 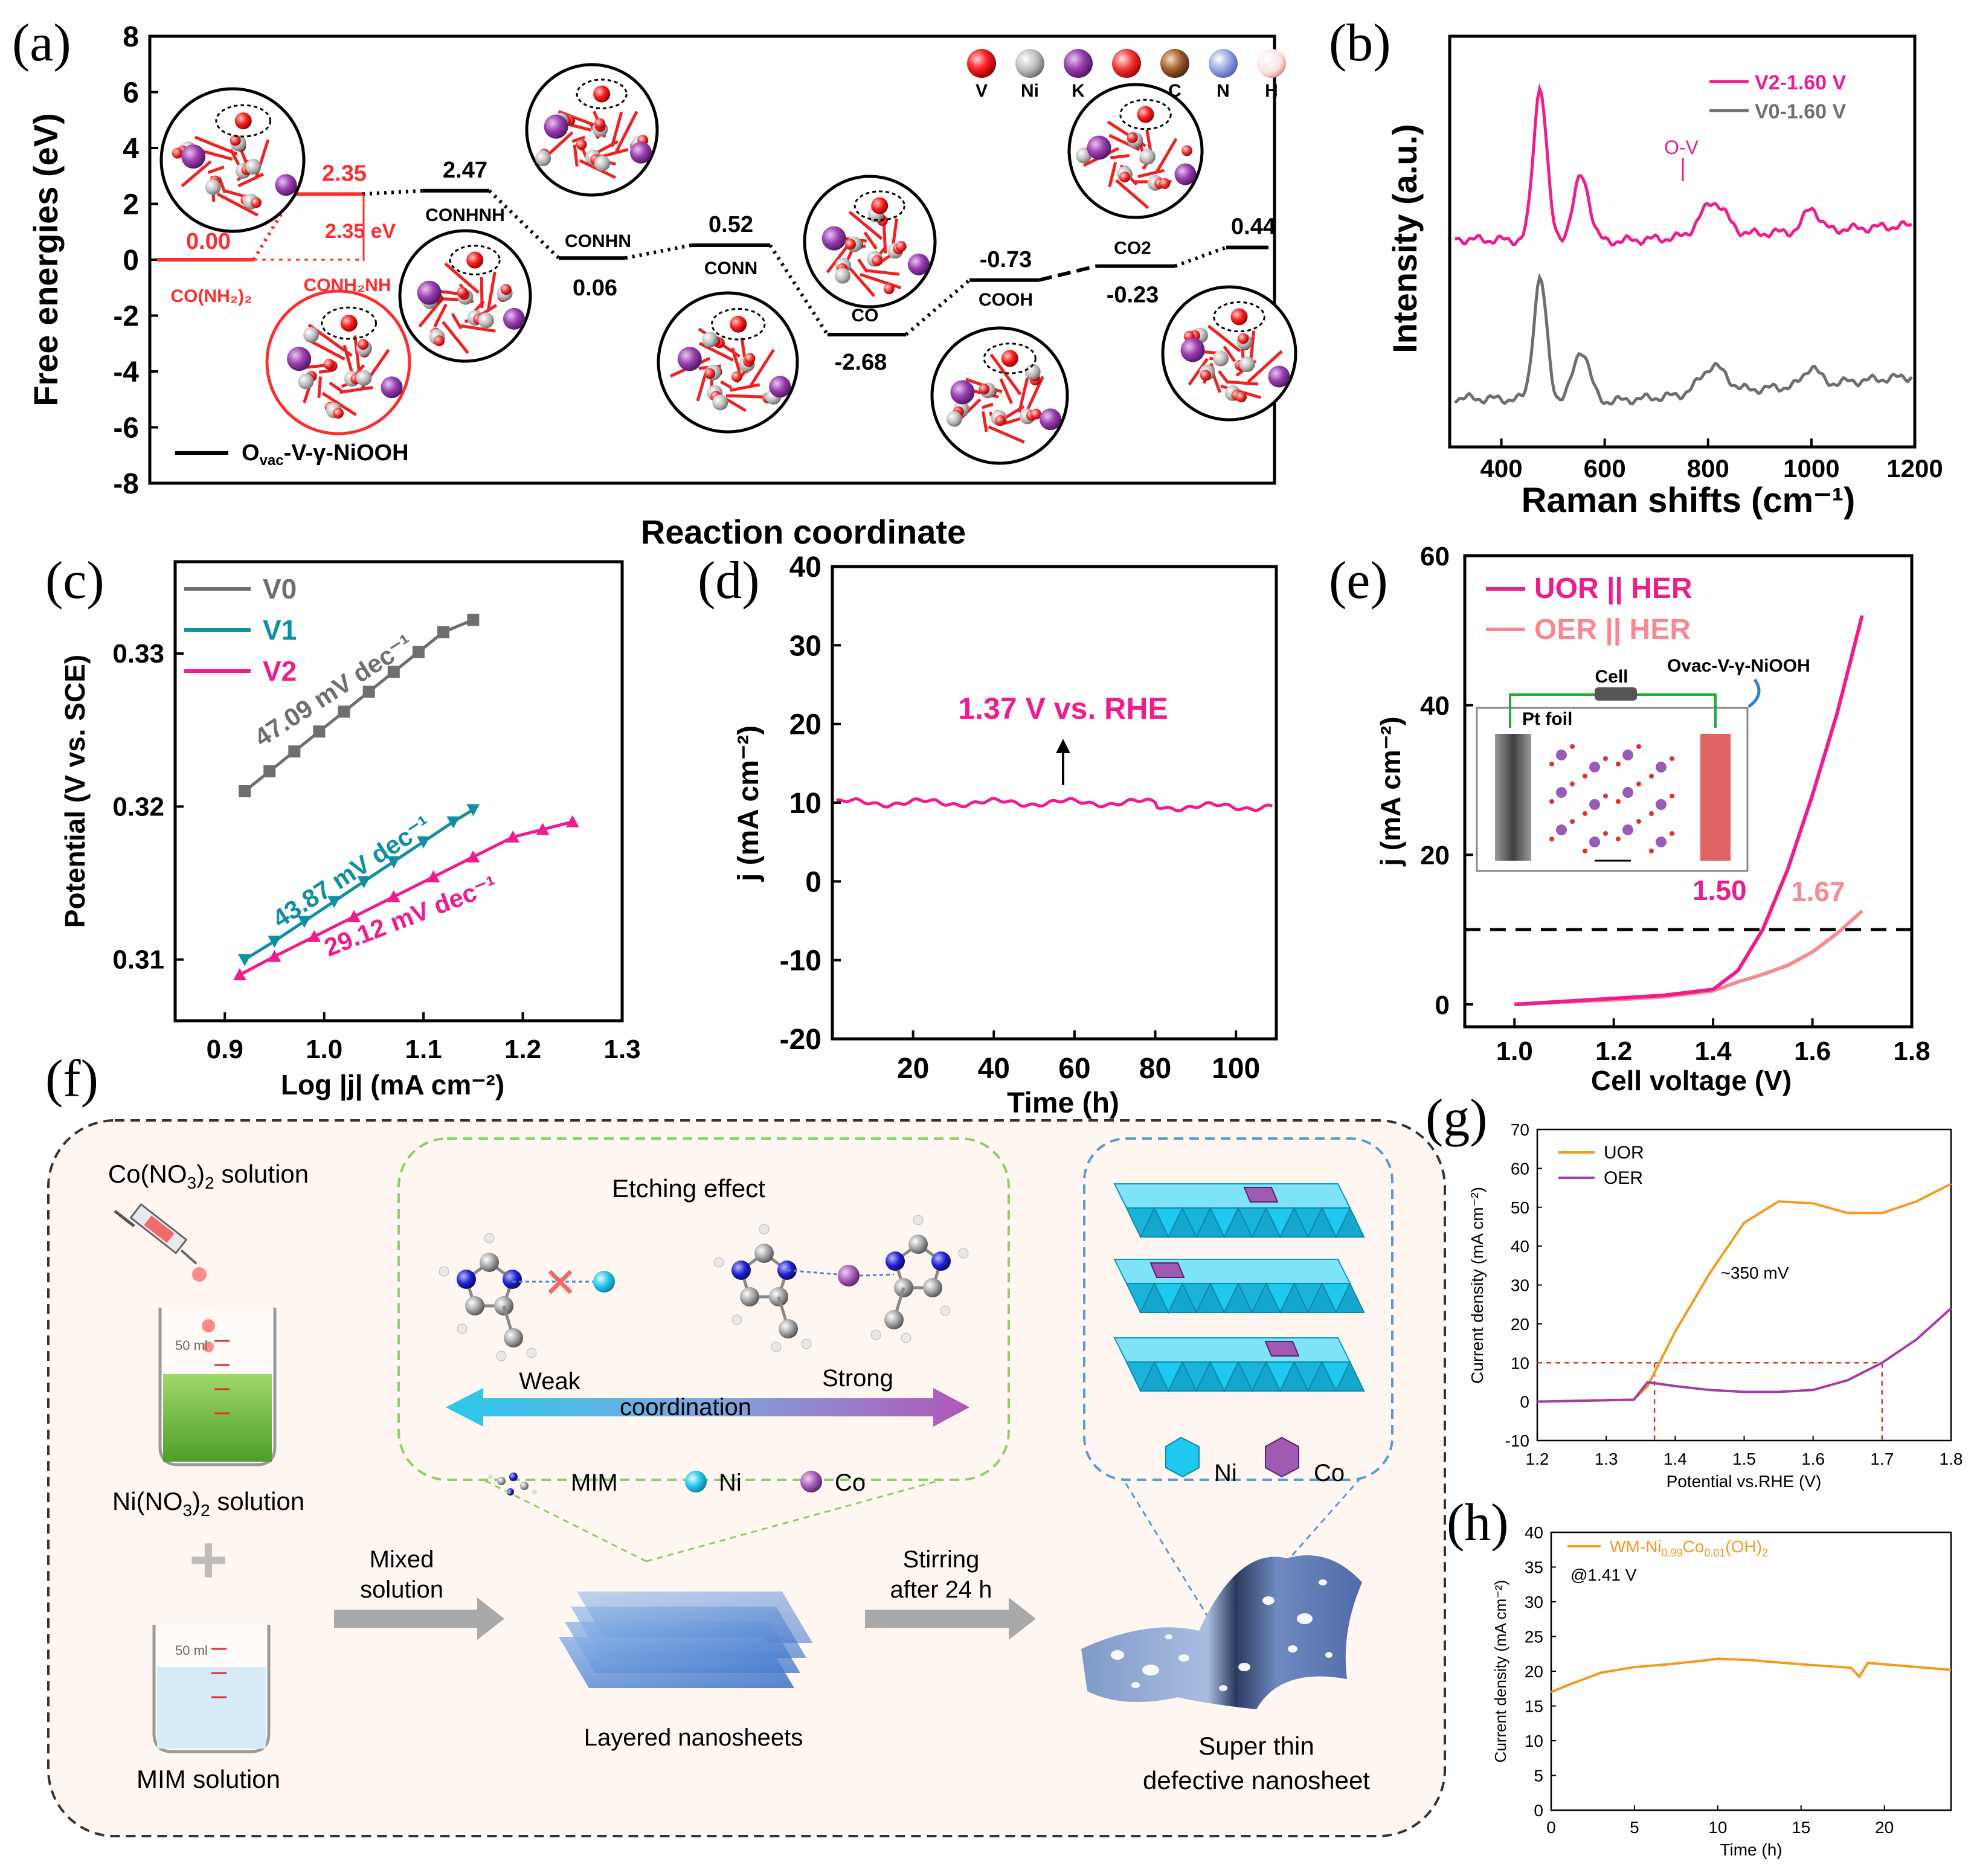 I want to click on thin-label-2: defective nanosheet, so click(x=1257, y=1780).